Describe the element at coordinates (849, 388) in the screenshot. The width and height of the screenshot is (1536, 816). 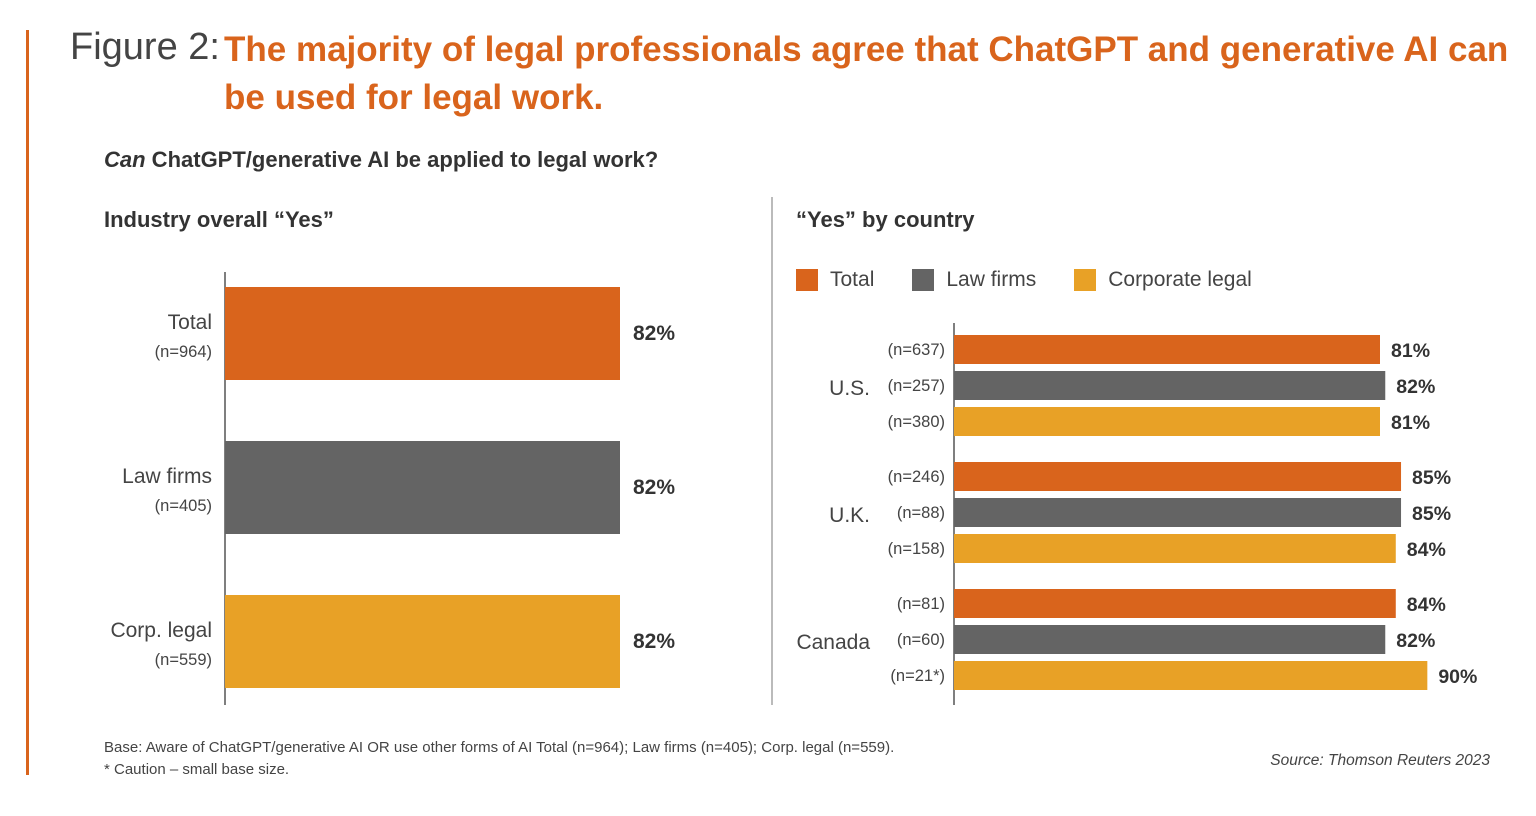
I see `country-label-u-s: U.S.` at that location.